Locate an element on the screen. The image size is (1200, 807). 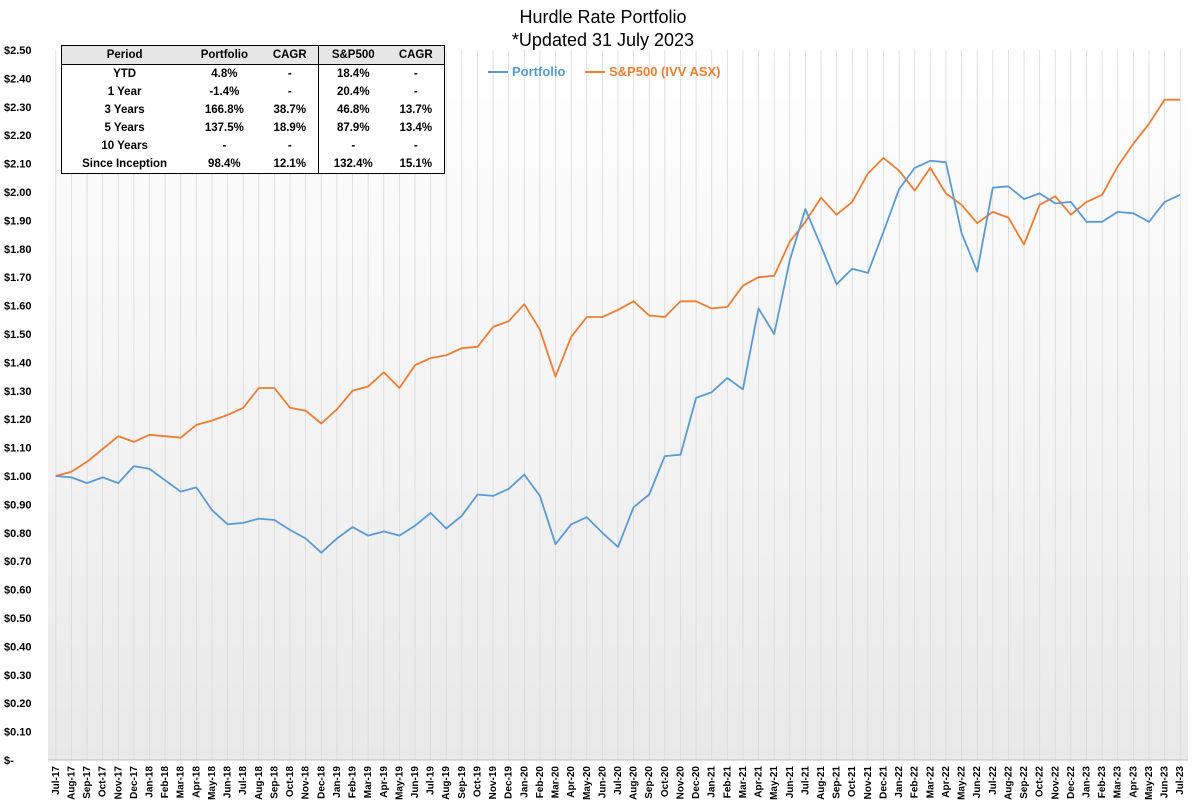
x-tick-label: Dec-19 is located at coordinates (509, 782).